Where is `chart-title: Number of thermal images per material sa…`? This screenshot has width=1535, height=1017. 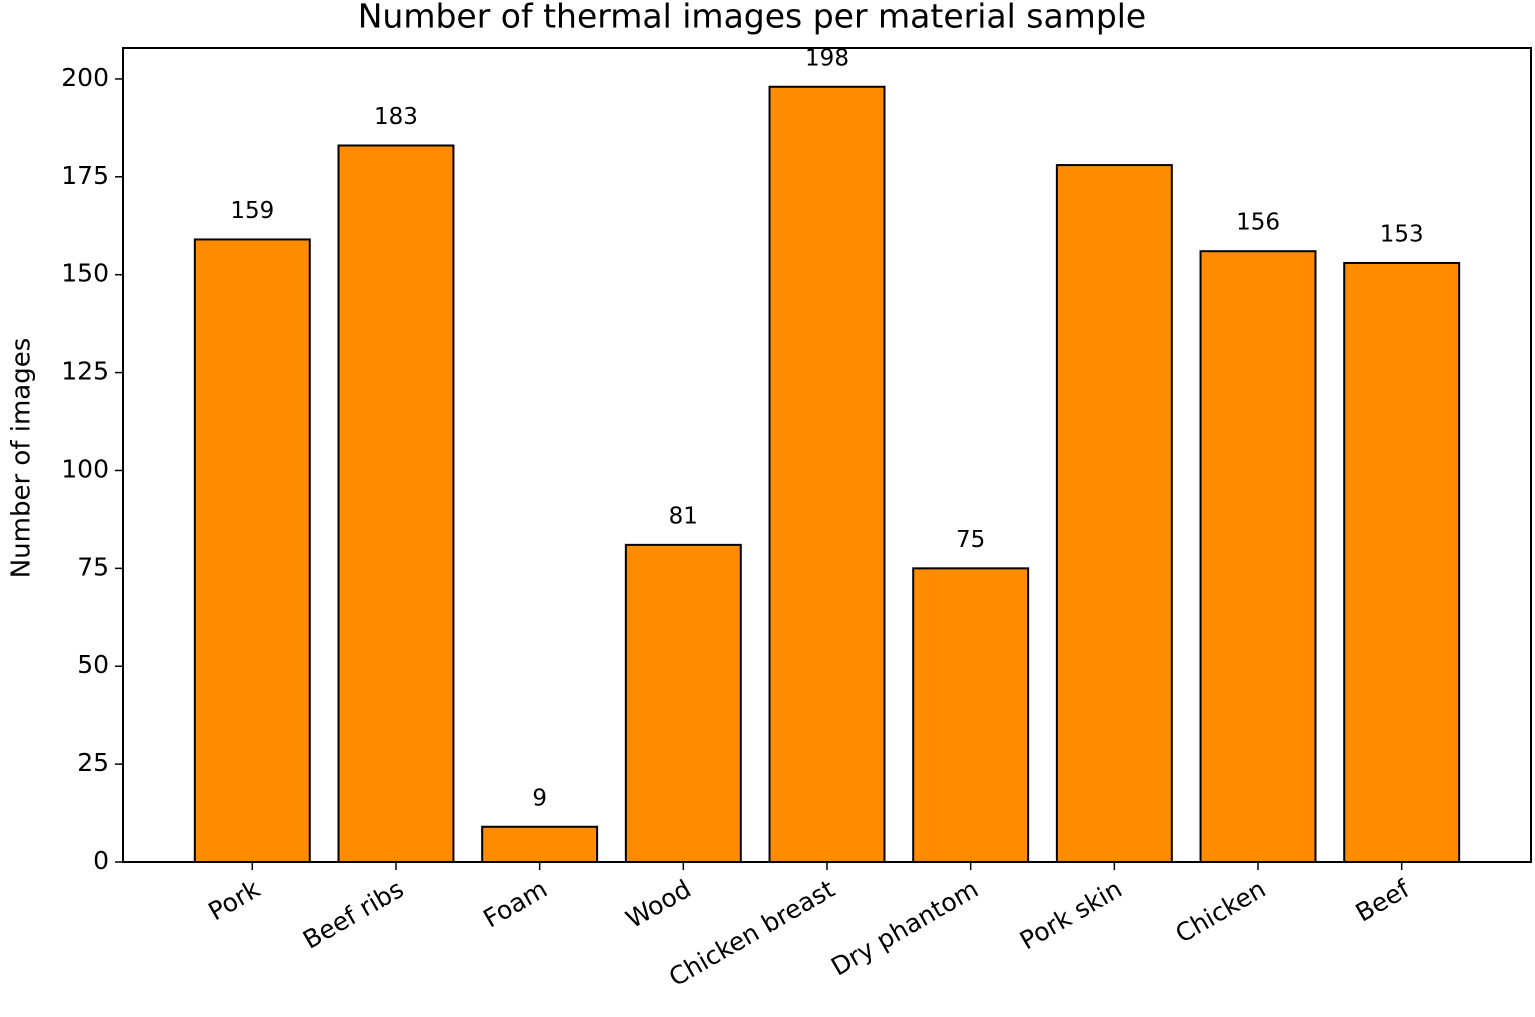 chart-title: Number of thermal images per material sa… is located at coordinates (752, 18).